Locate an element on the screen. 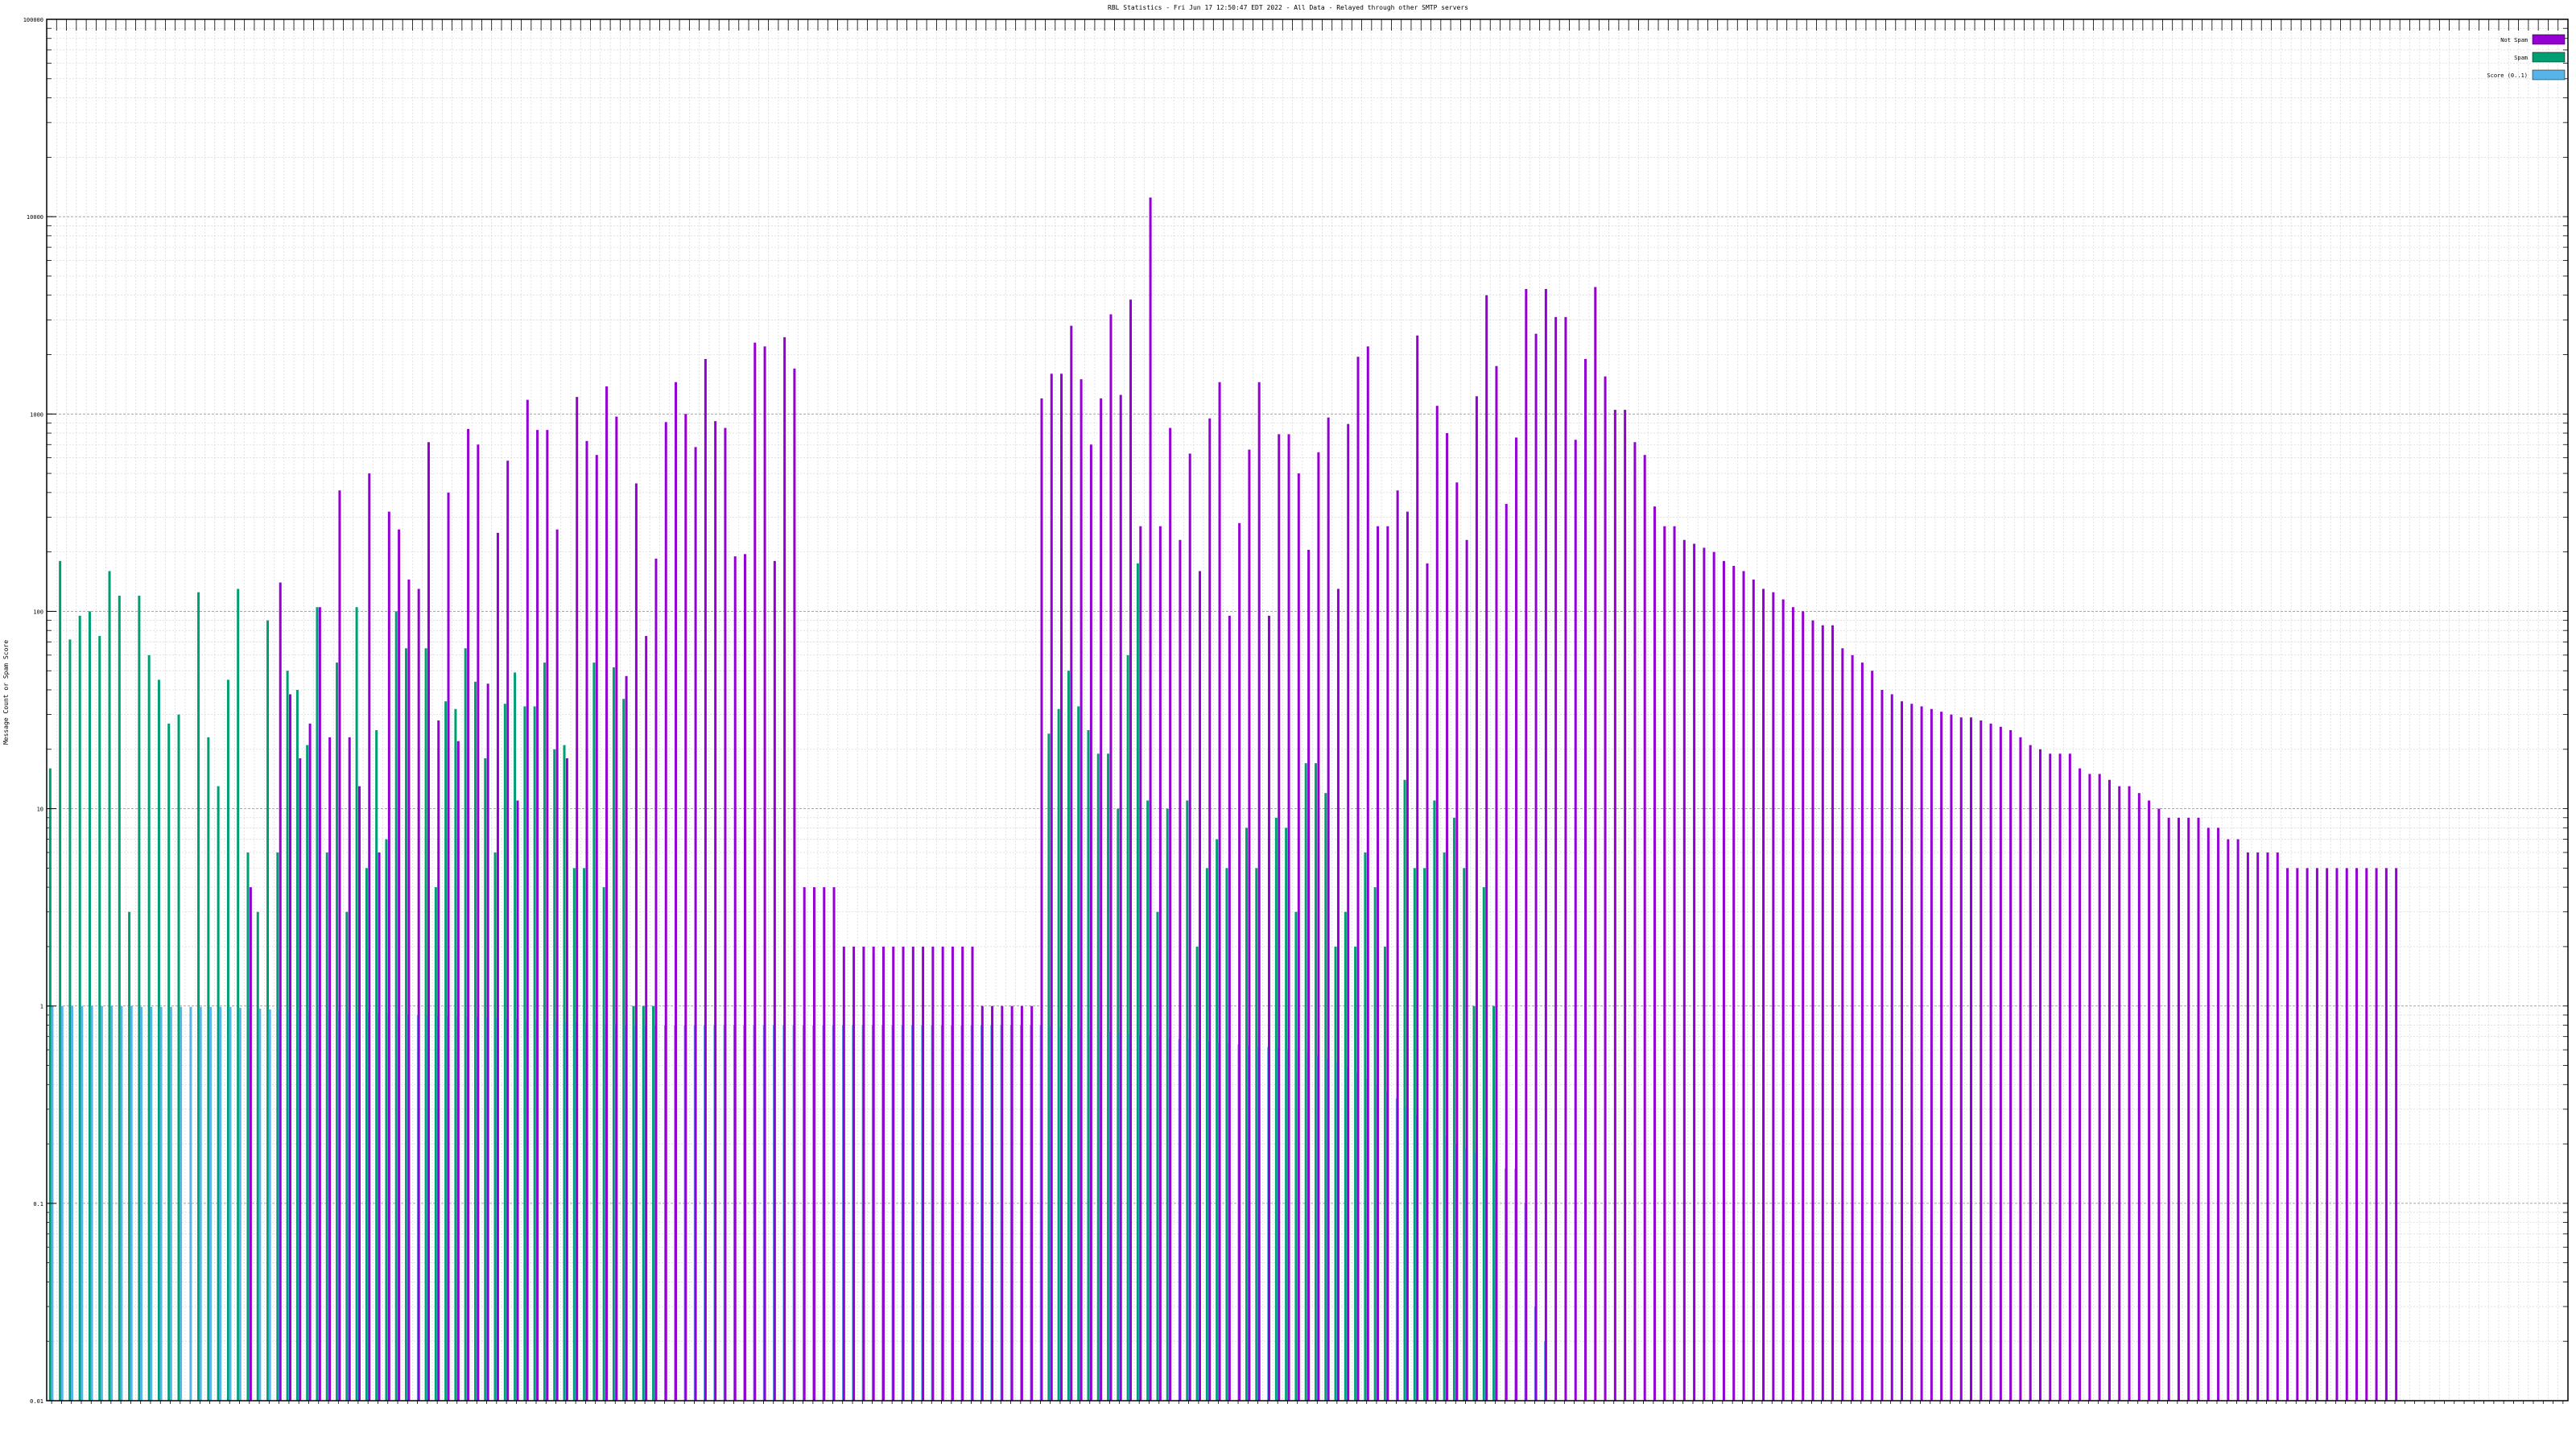 The width and height of the screenshot is (2576, 1449). x-axis-categories is located at coordinates (1307, 1402).